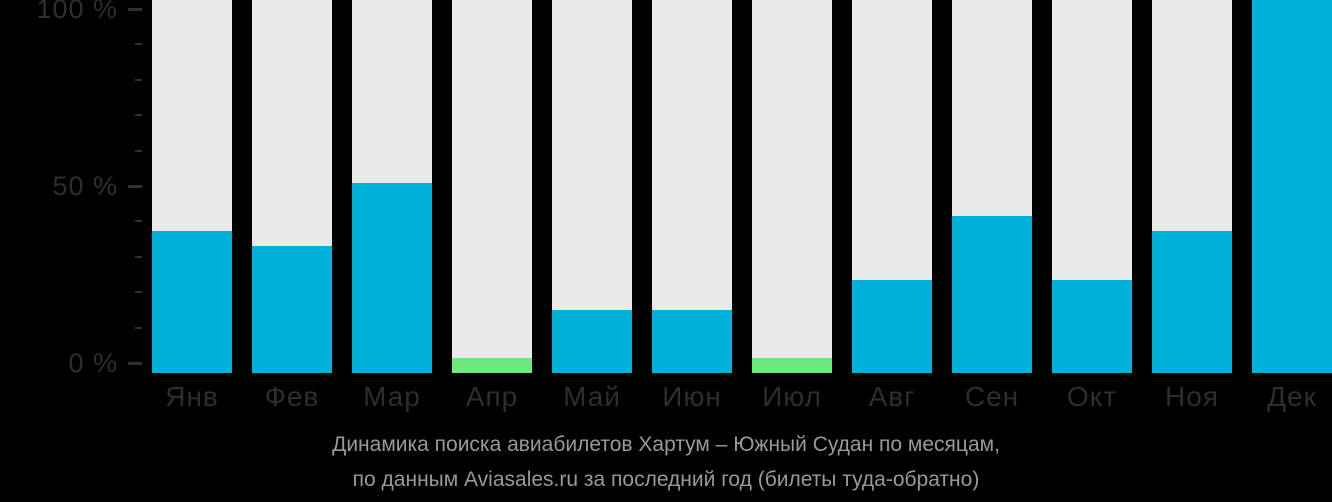 The image size is (1332, 502). What do you see at coordinates (1292, 396) in the screenshot?
I see `x-axis-label: Дек` at bounding box center [1292, 396].